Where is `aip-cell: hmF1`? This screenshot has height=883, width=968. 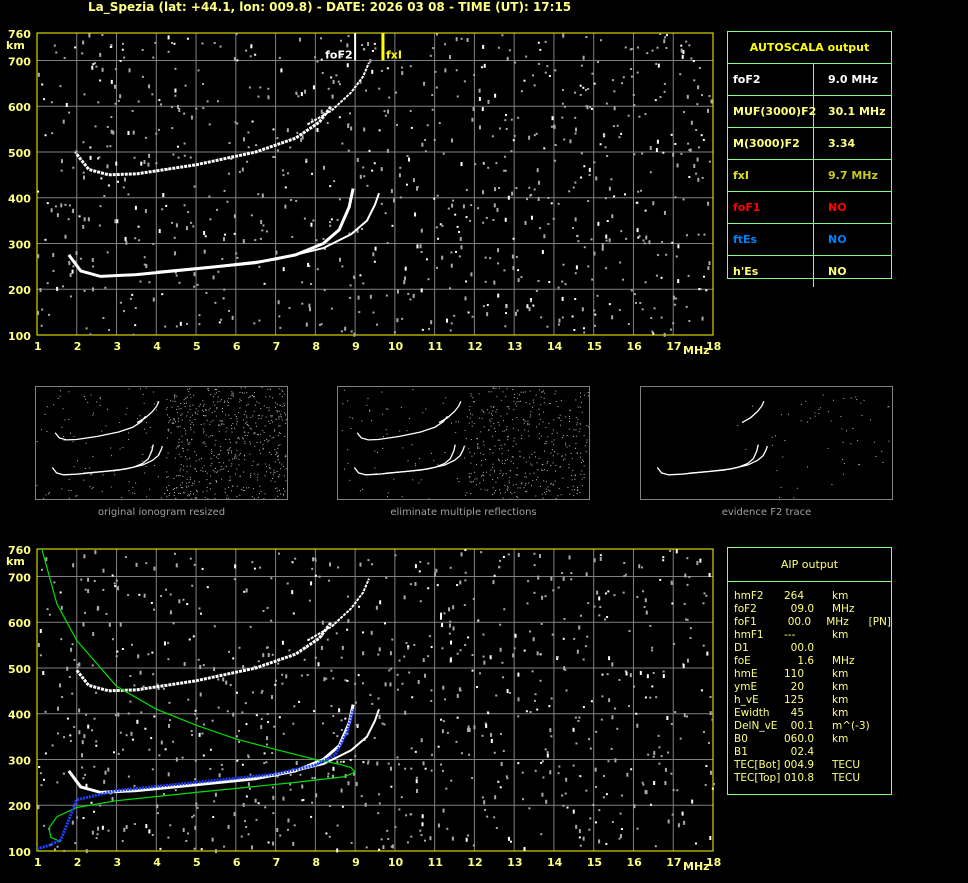 aip-cell: hmF1 is located at coordinates (749, 635).